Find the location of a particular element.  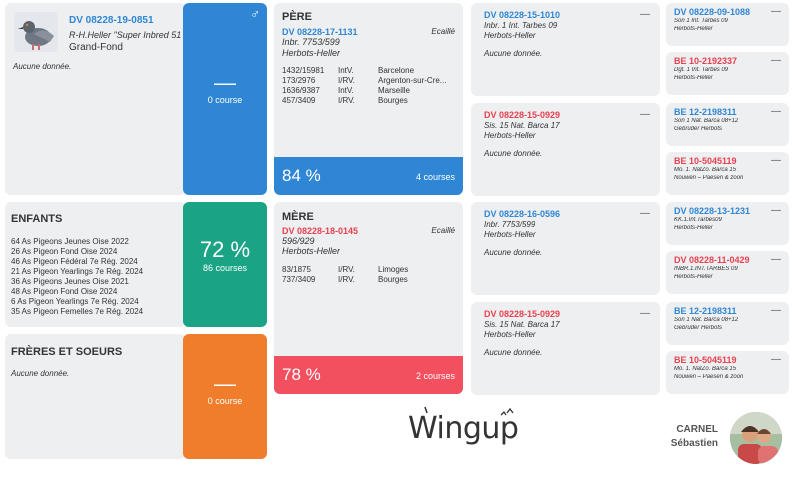

user-last-name: Sébastien is located at coordinates (694, 443).